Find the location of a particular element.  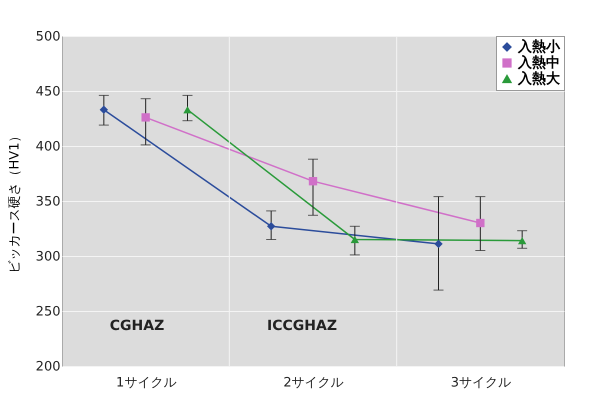

y-tick-label: 500 is located at coordinates (48, 37).